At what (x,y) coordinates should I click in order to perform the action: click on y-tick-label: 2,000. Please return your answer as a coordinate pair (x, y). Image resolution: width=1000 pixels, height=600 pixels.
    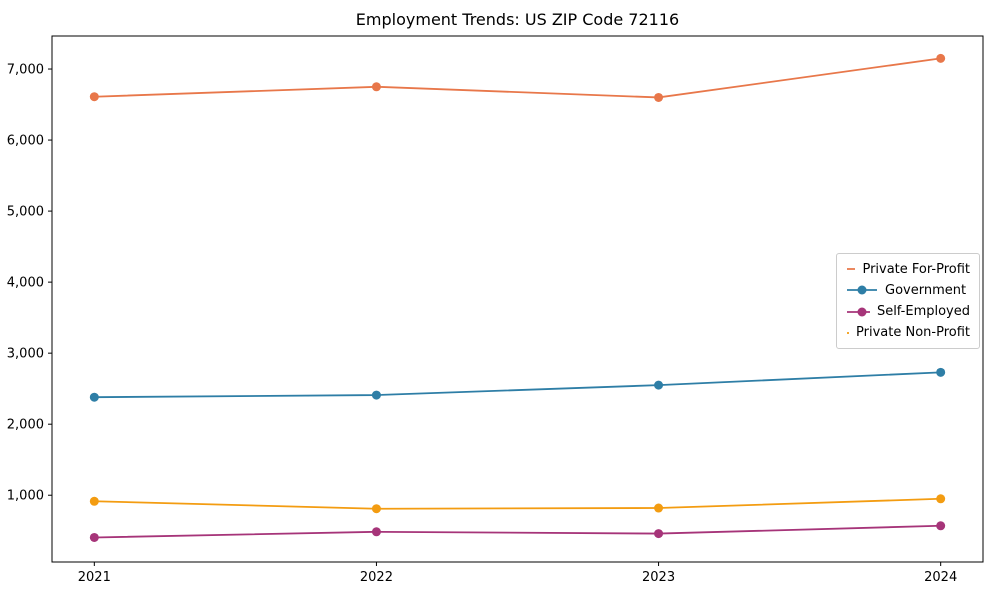
    Looking at the image, I should click on (25, 425).